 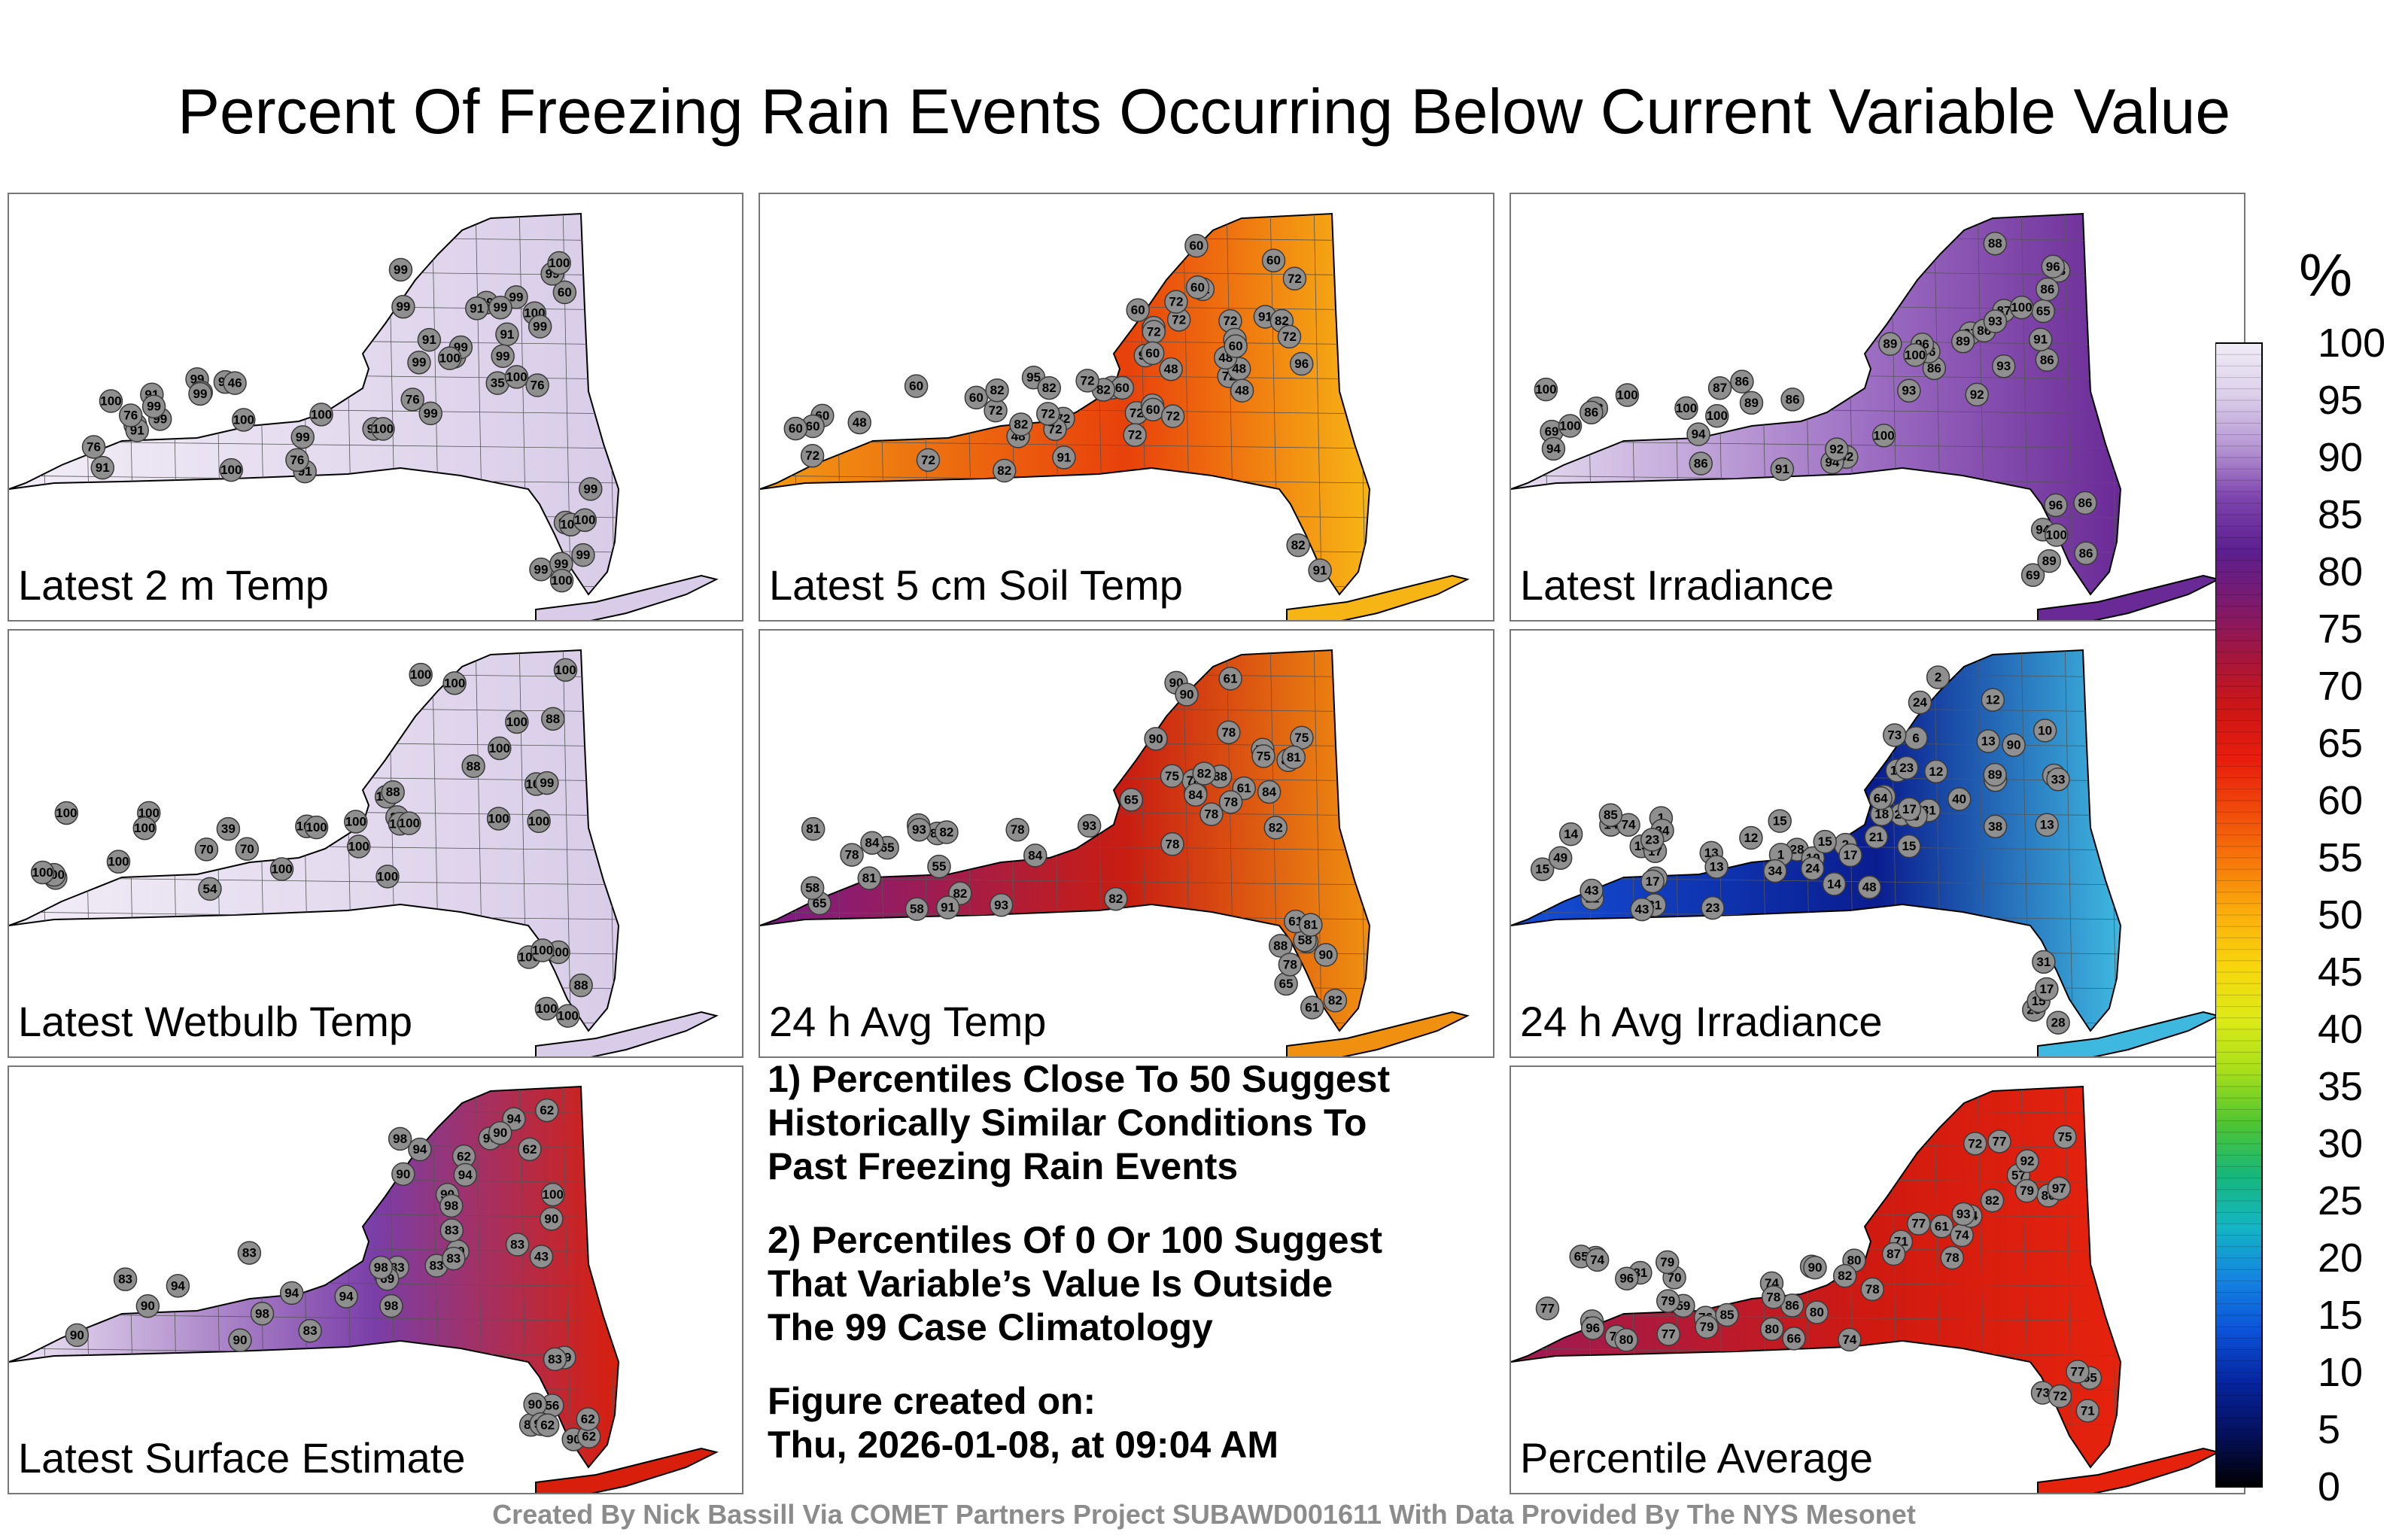 I want to click on station-value: 79, so click(x=1707, y=1327).